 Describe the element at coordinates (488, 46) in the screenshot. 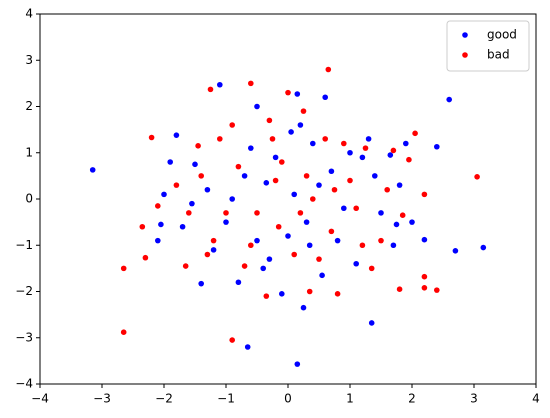

I see `legend-box` at that location.